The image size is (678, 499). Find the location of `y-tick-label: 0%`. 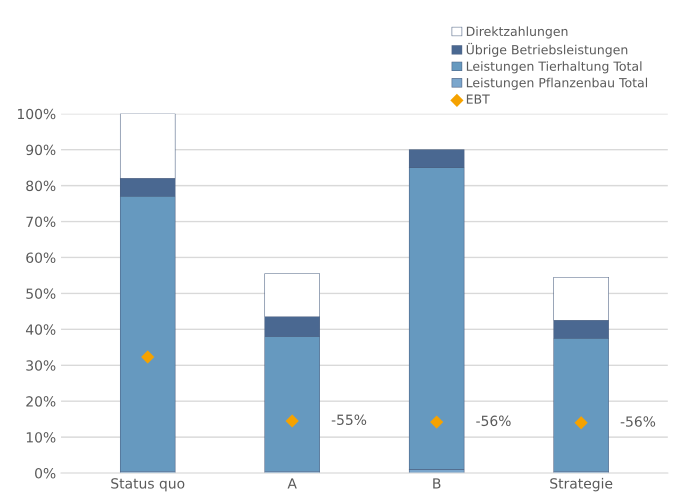

y-tick-label: 0% is located at coordinates (45, 473).